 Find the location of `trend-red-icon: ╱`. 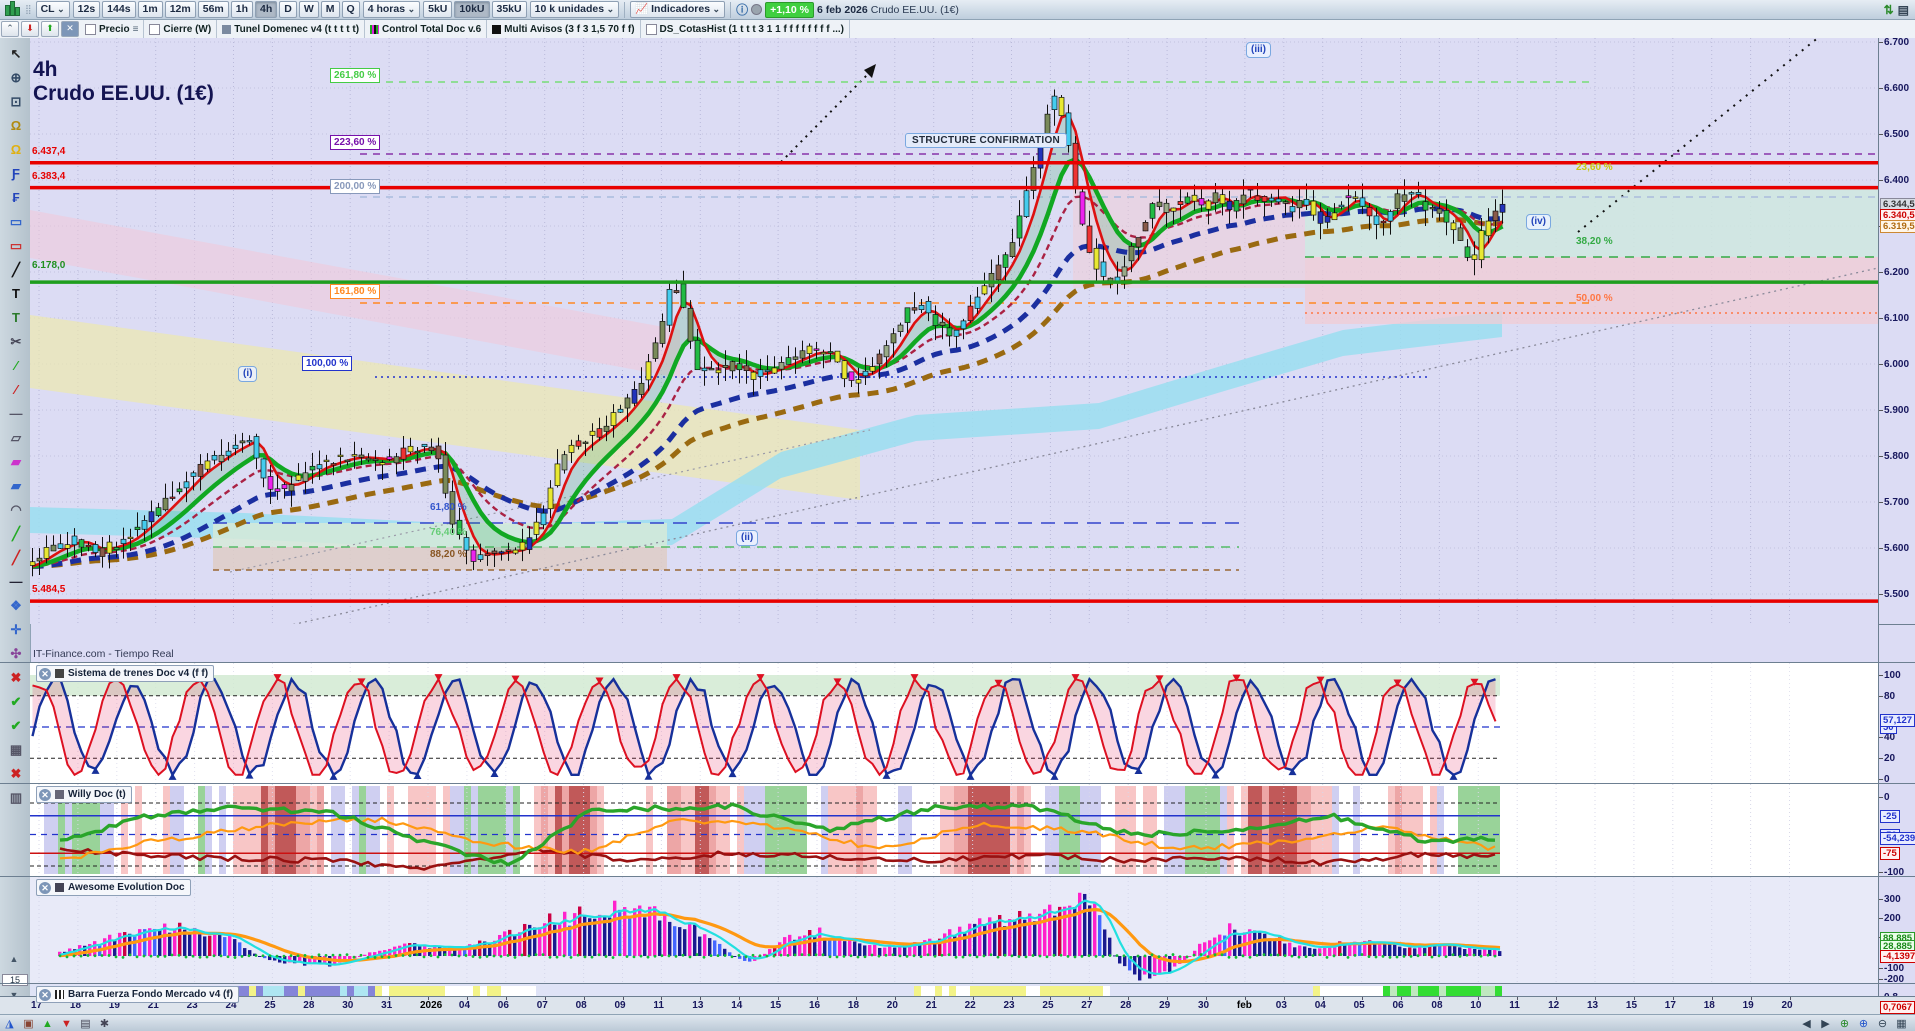

trend-red-icon: ╱ is located at coordinates (16, 557).